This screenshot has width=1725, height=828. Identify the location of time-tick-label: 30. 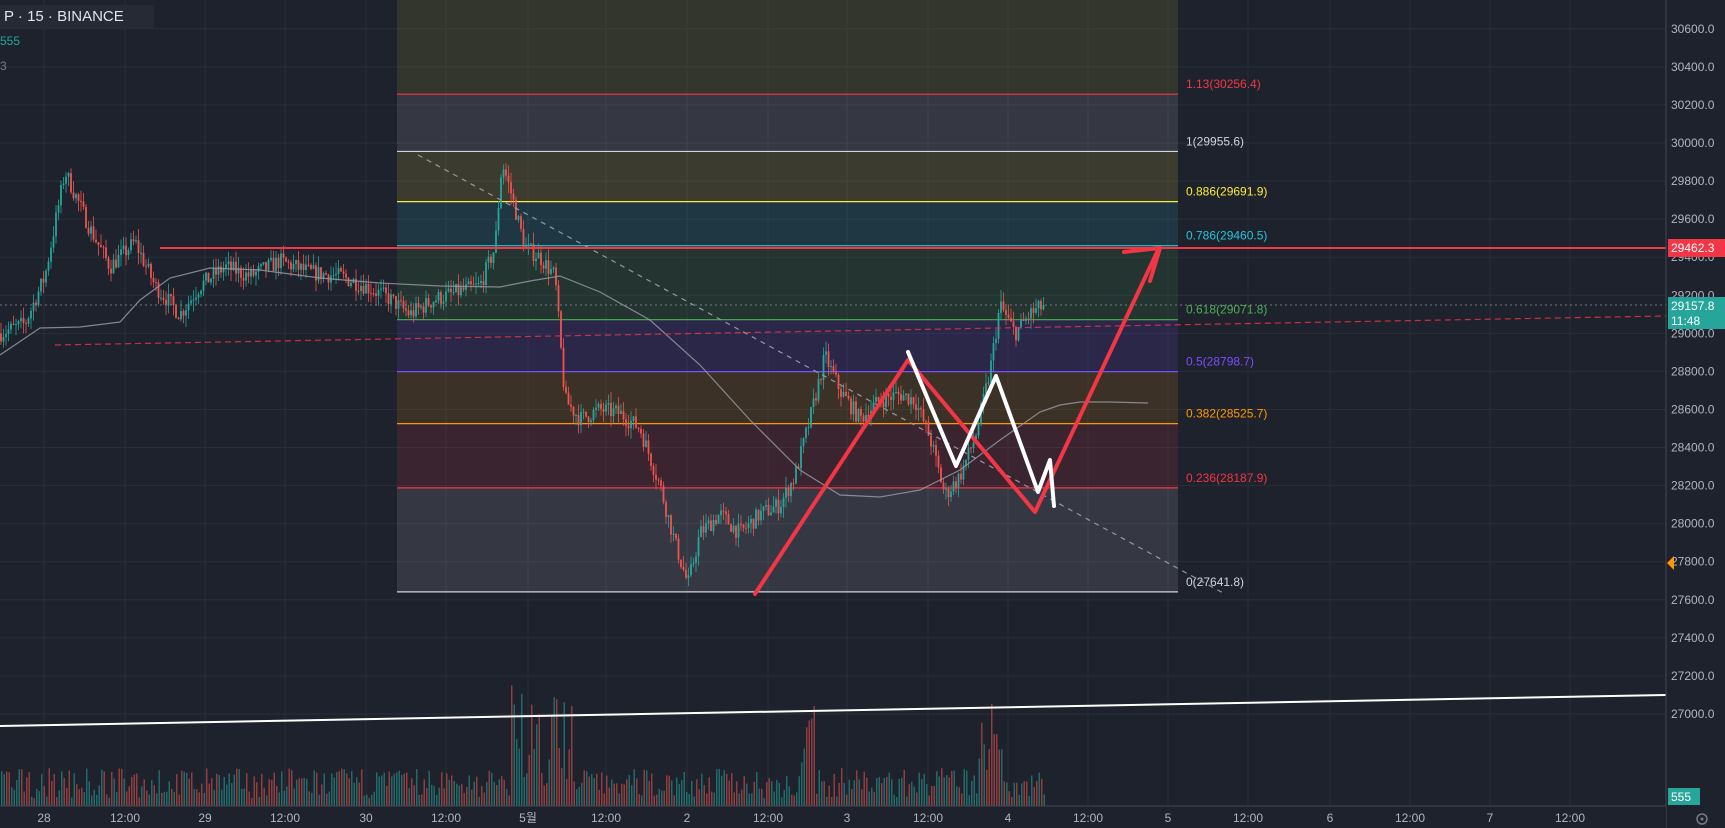
(366, 818).